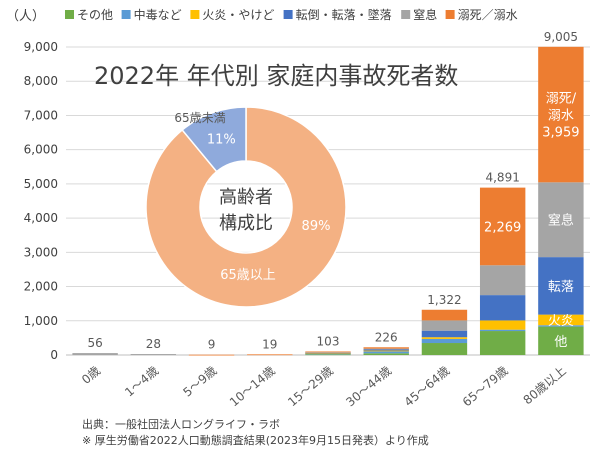 The image size is (600, 458). Describe the element at coordinates (310, 387) in the screenshot. I see `x-tick-label: 15～29歳` at that location.